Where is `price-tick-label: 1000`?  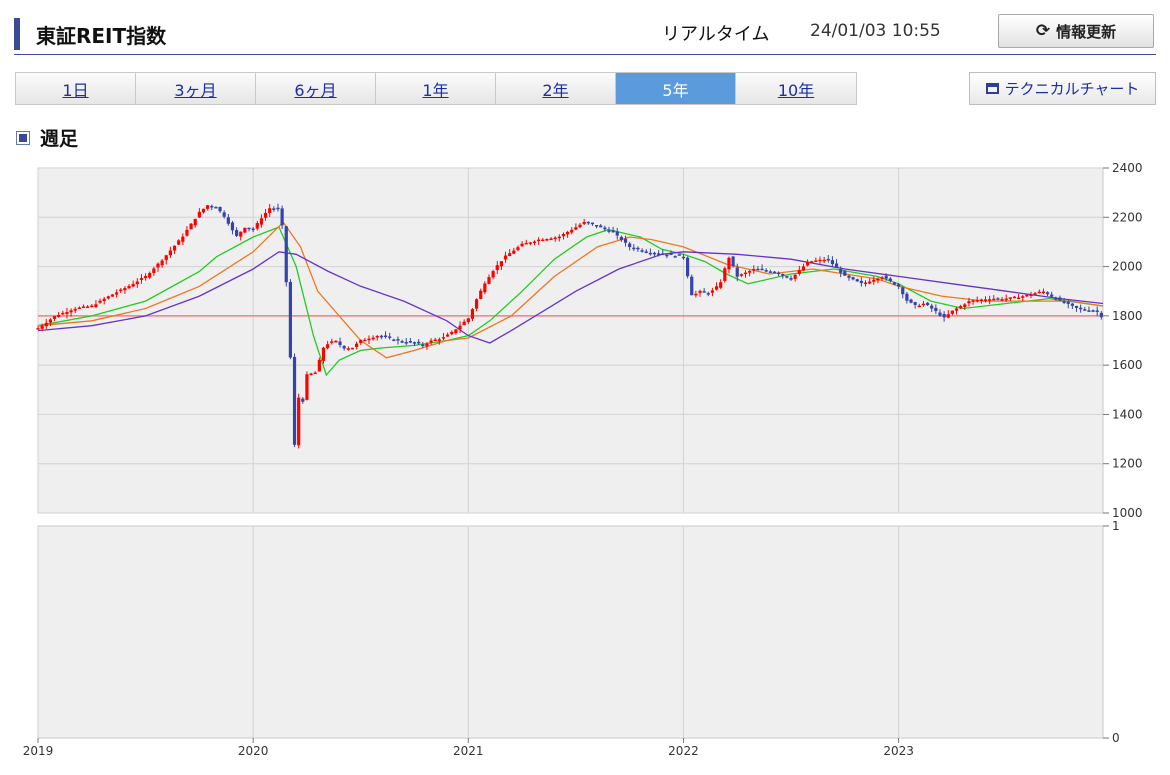 price-tick-label: 1000 is located at coordinates (1127, 513).